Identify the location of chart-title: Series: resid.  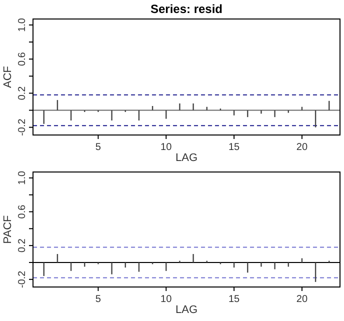
(186, 9).